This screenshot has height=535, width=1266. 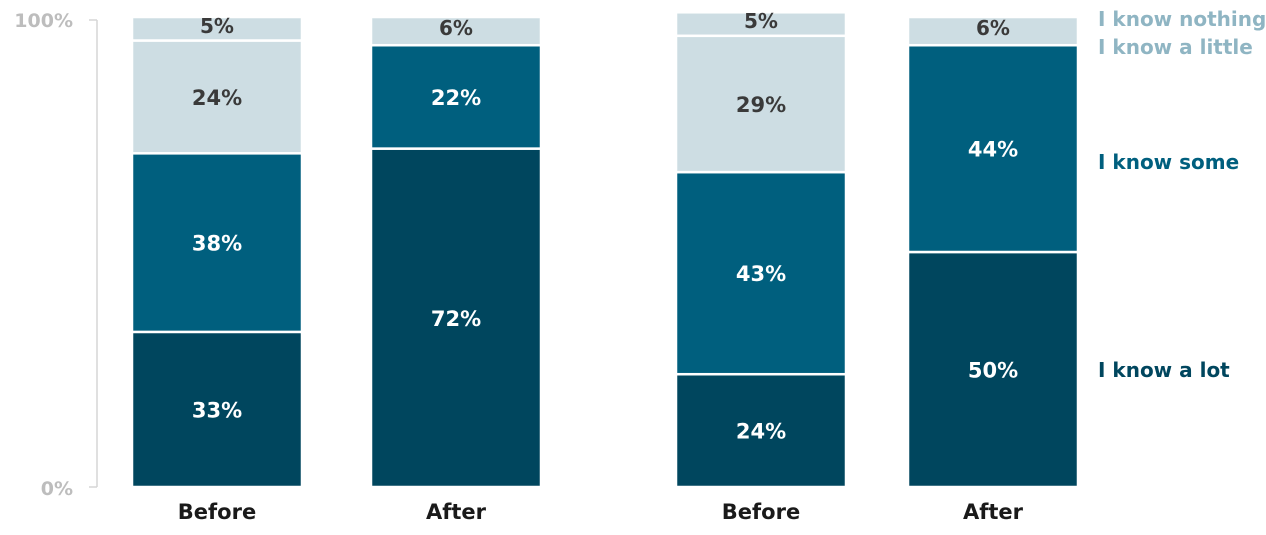 I want to click on data-label: 50%, so click(x=993, y=371).